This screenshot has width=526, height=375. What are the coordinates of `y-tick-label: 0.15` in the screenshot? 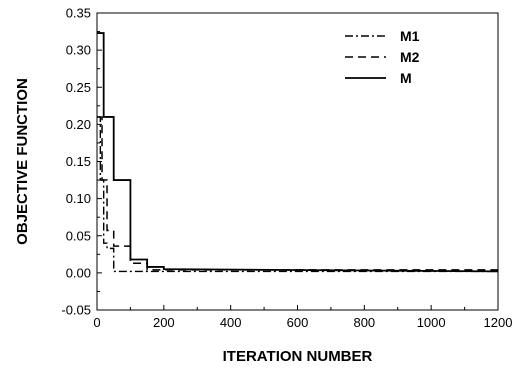 It's located at (78, 161).